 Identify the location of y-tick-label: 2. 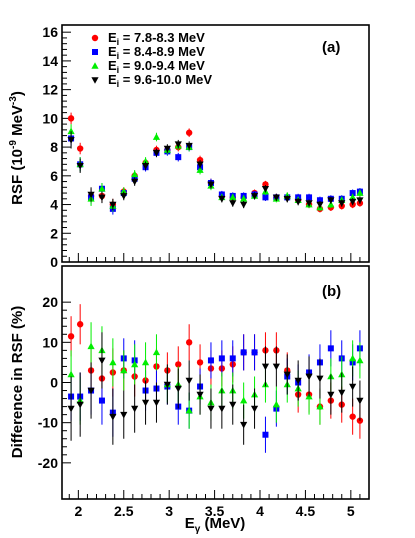
(54, 233).